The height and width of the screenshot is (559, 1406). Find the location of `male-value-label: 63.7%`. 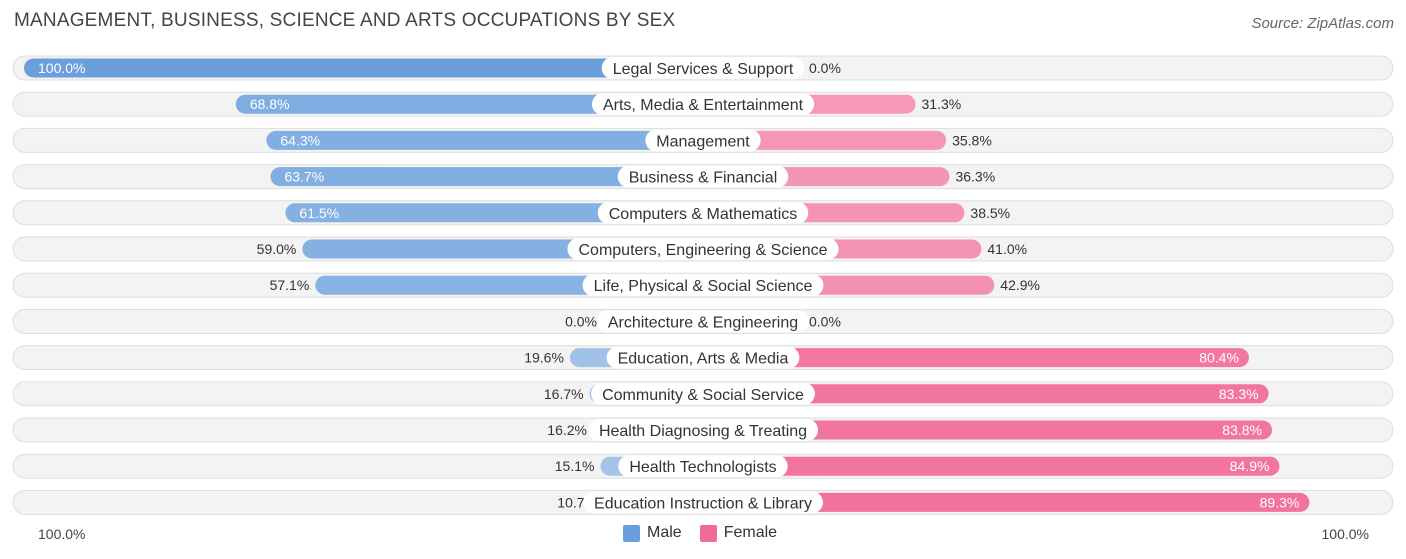

male-value-label: 63.7% is located at coordinates (304, 177).